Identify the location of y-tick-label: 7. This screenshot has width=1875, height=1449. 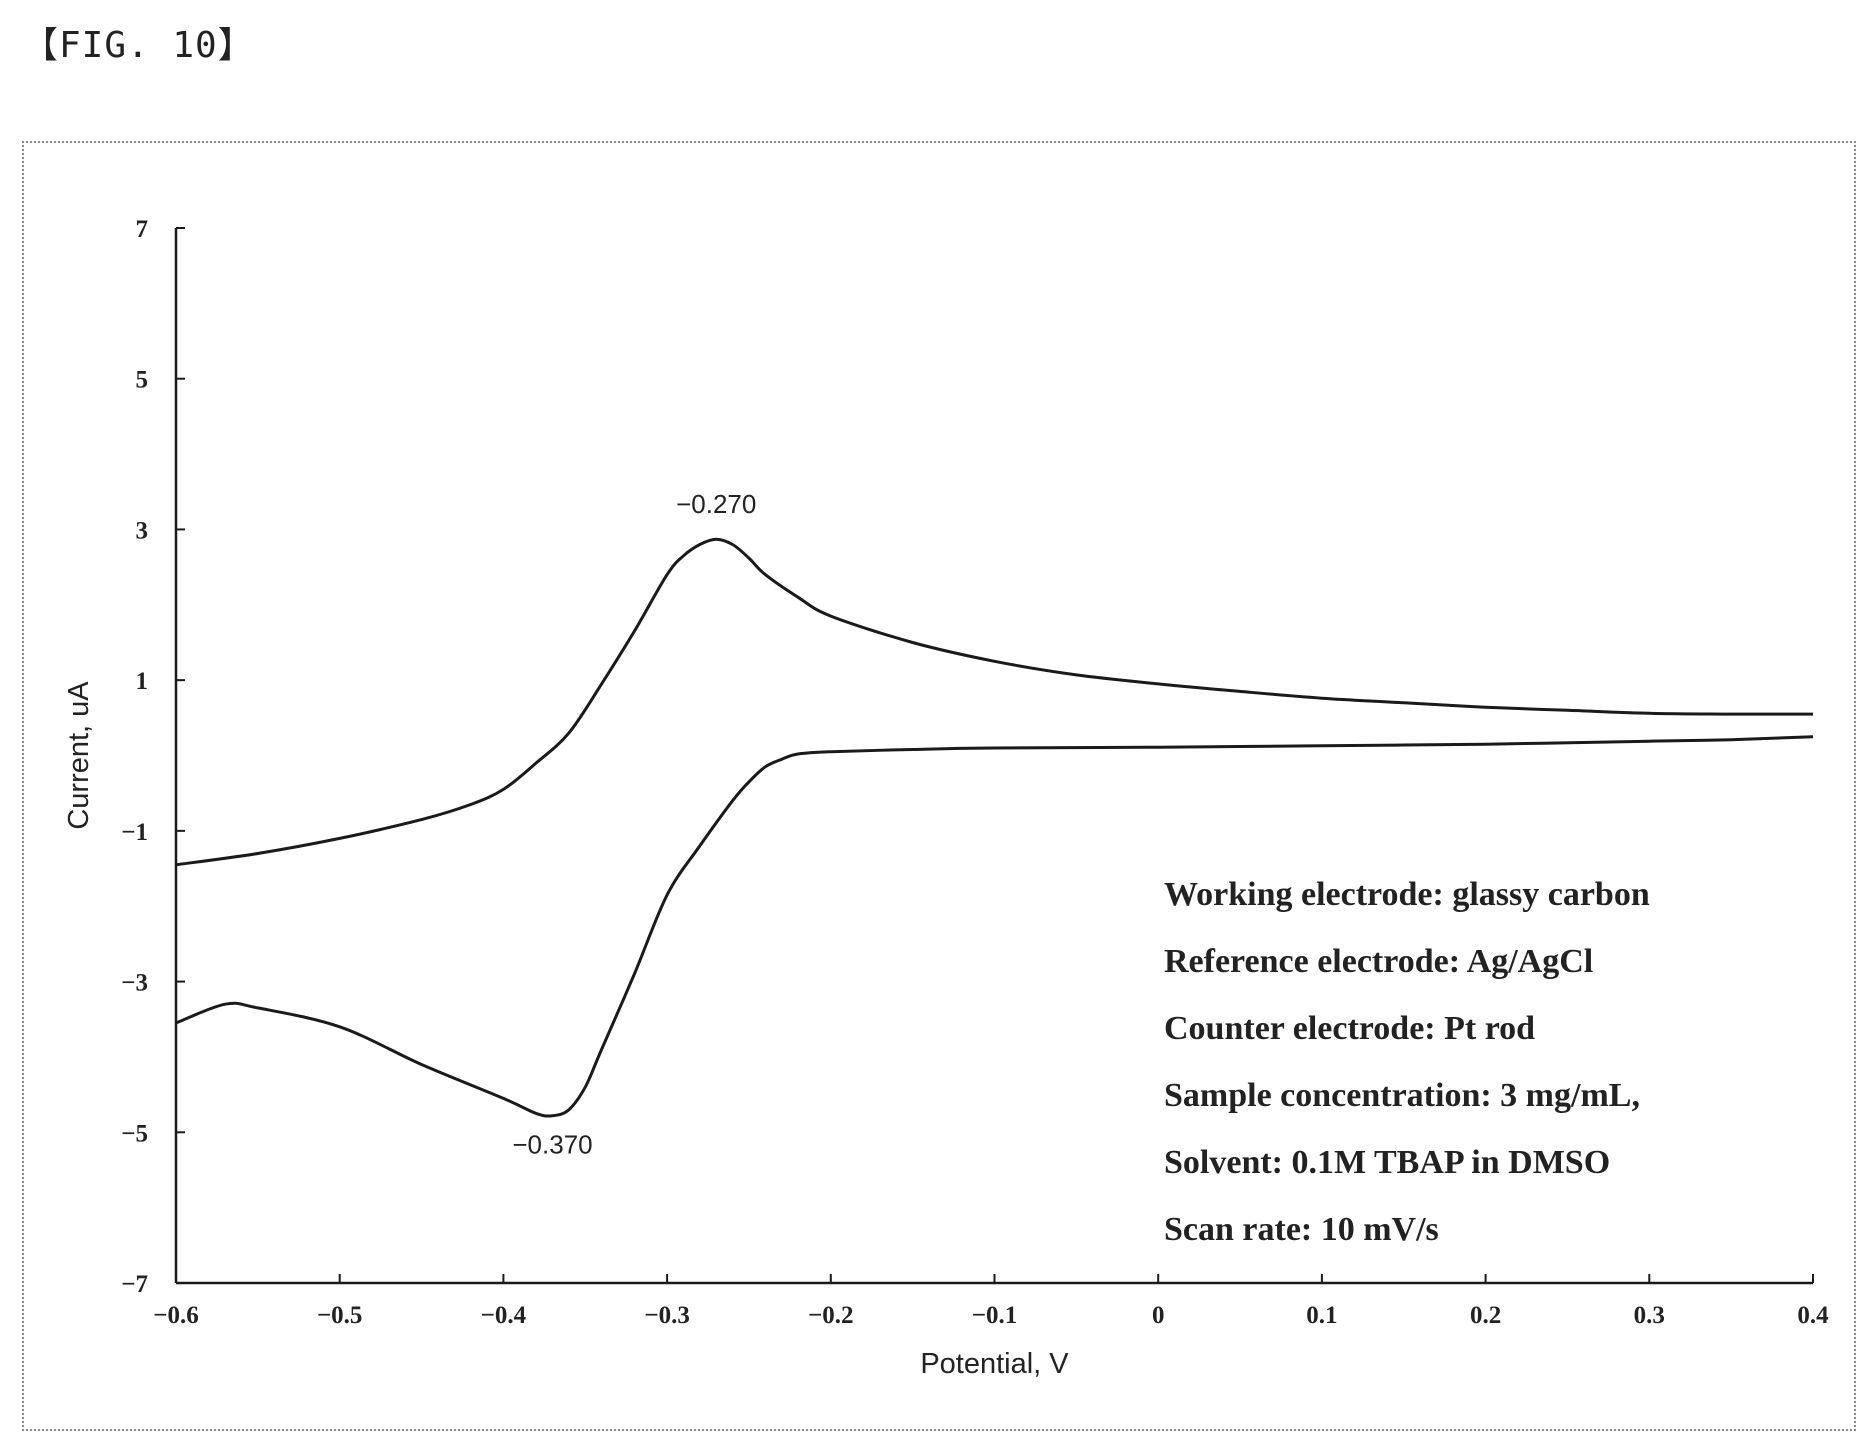
(142, 229).